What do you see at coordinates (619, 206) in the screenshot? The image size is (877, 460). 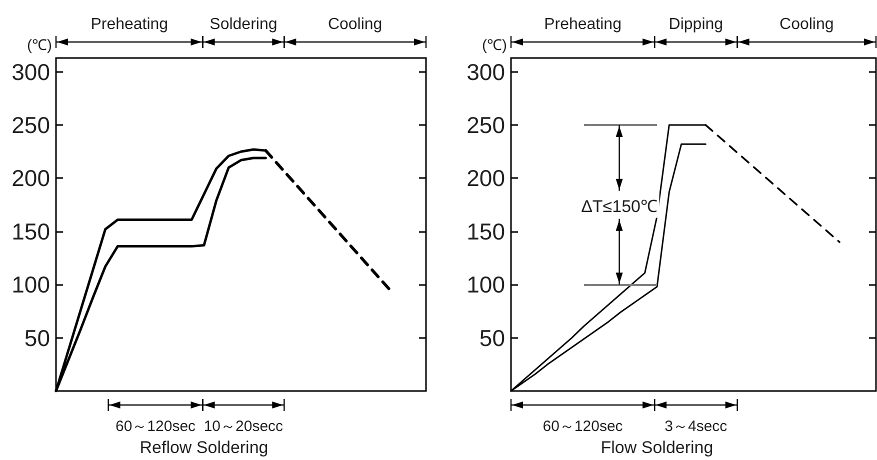 I see `annotation: ΔT≤150℃` at bounding box center [619, 206].